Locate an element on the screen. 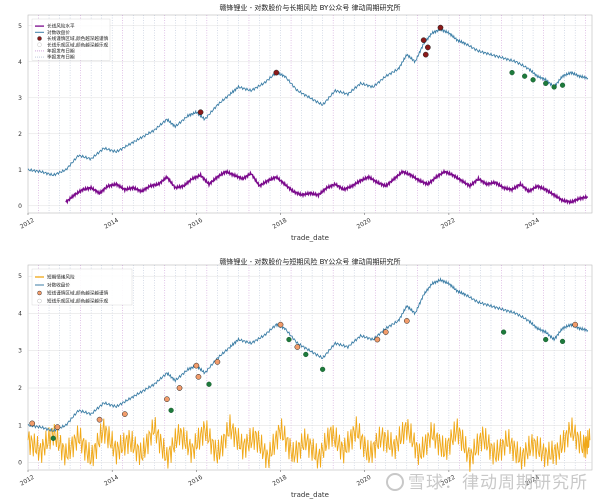  legend-label: 短线乐观区域,颜色越深越乐观 is located at coordinates (78, 301).